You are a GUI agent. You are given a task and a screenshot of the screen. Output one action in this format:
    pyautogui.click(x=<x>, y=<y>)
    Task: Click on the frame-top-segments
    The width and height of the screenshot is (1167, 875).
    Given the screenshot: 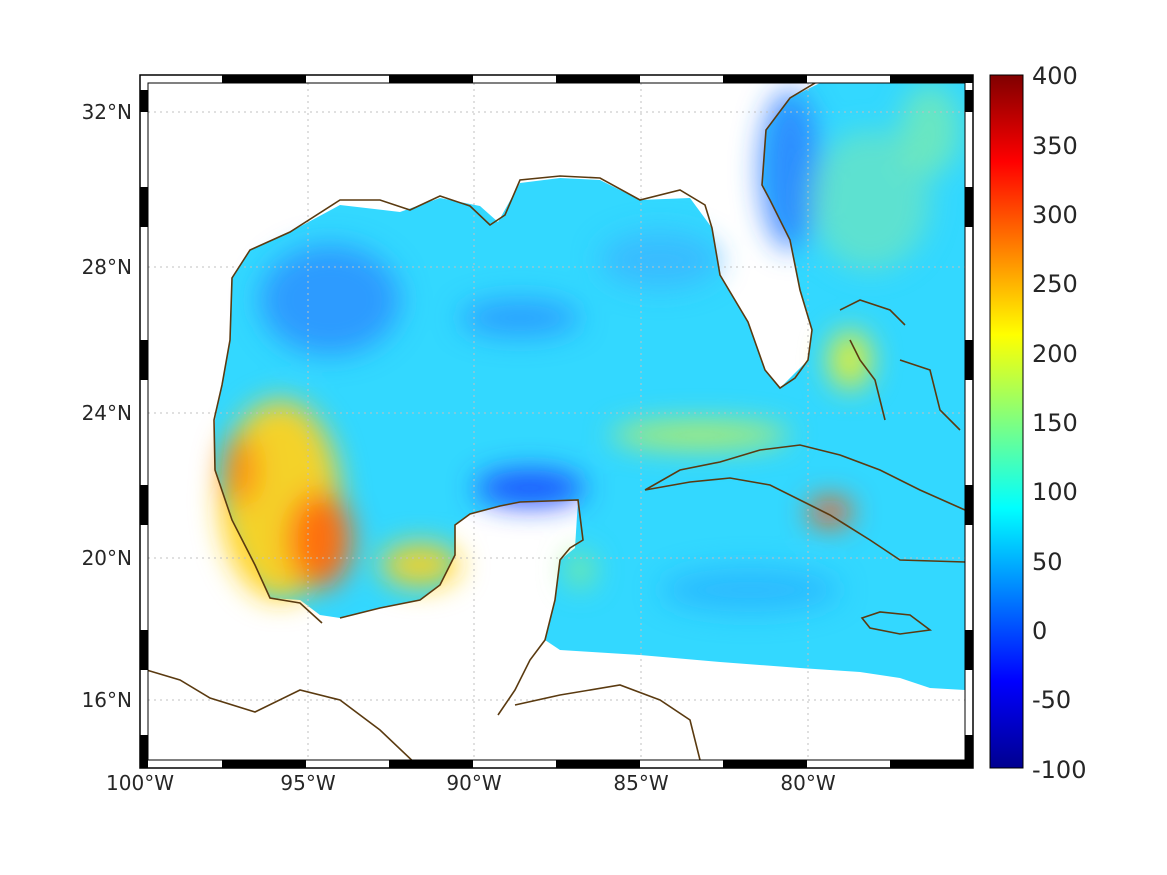 What is the action you would take?
    pyautogui.click(x=597, y=79)
    